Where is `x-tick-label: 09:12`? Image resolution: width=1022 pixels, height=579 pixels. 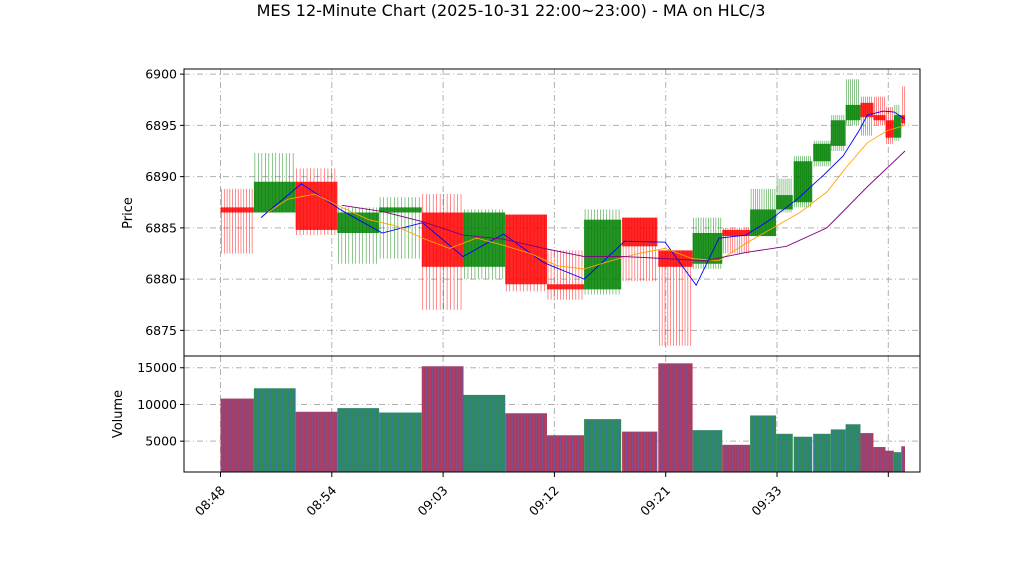 x-tick-label: 09:12 is located at coordinates (544, 501).